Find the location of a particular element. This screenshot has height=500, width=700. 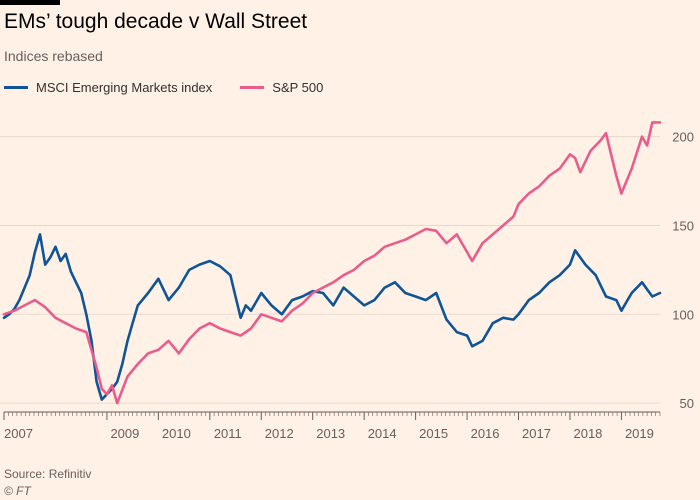

x-tick-label-2011: 2011 is located at coordinates (228, 433).